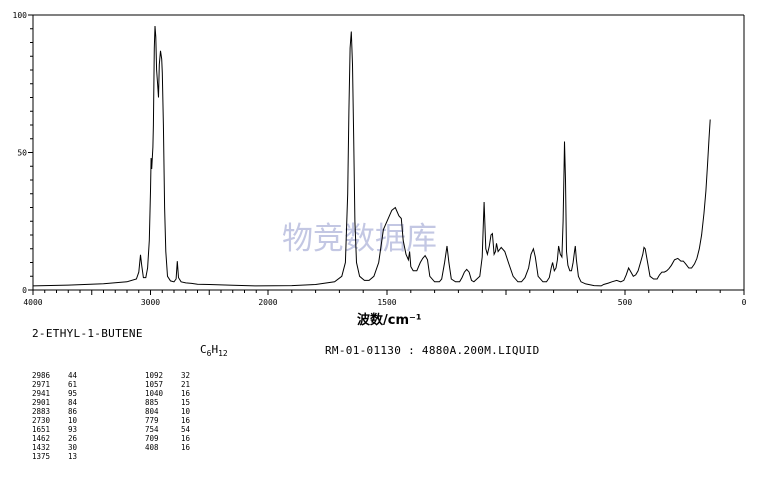 The width and height of the screenshot is (761, 477). I want to click on peak-row: 2883 86, so click(60, 411).